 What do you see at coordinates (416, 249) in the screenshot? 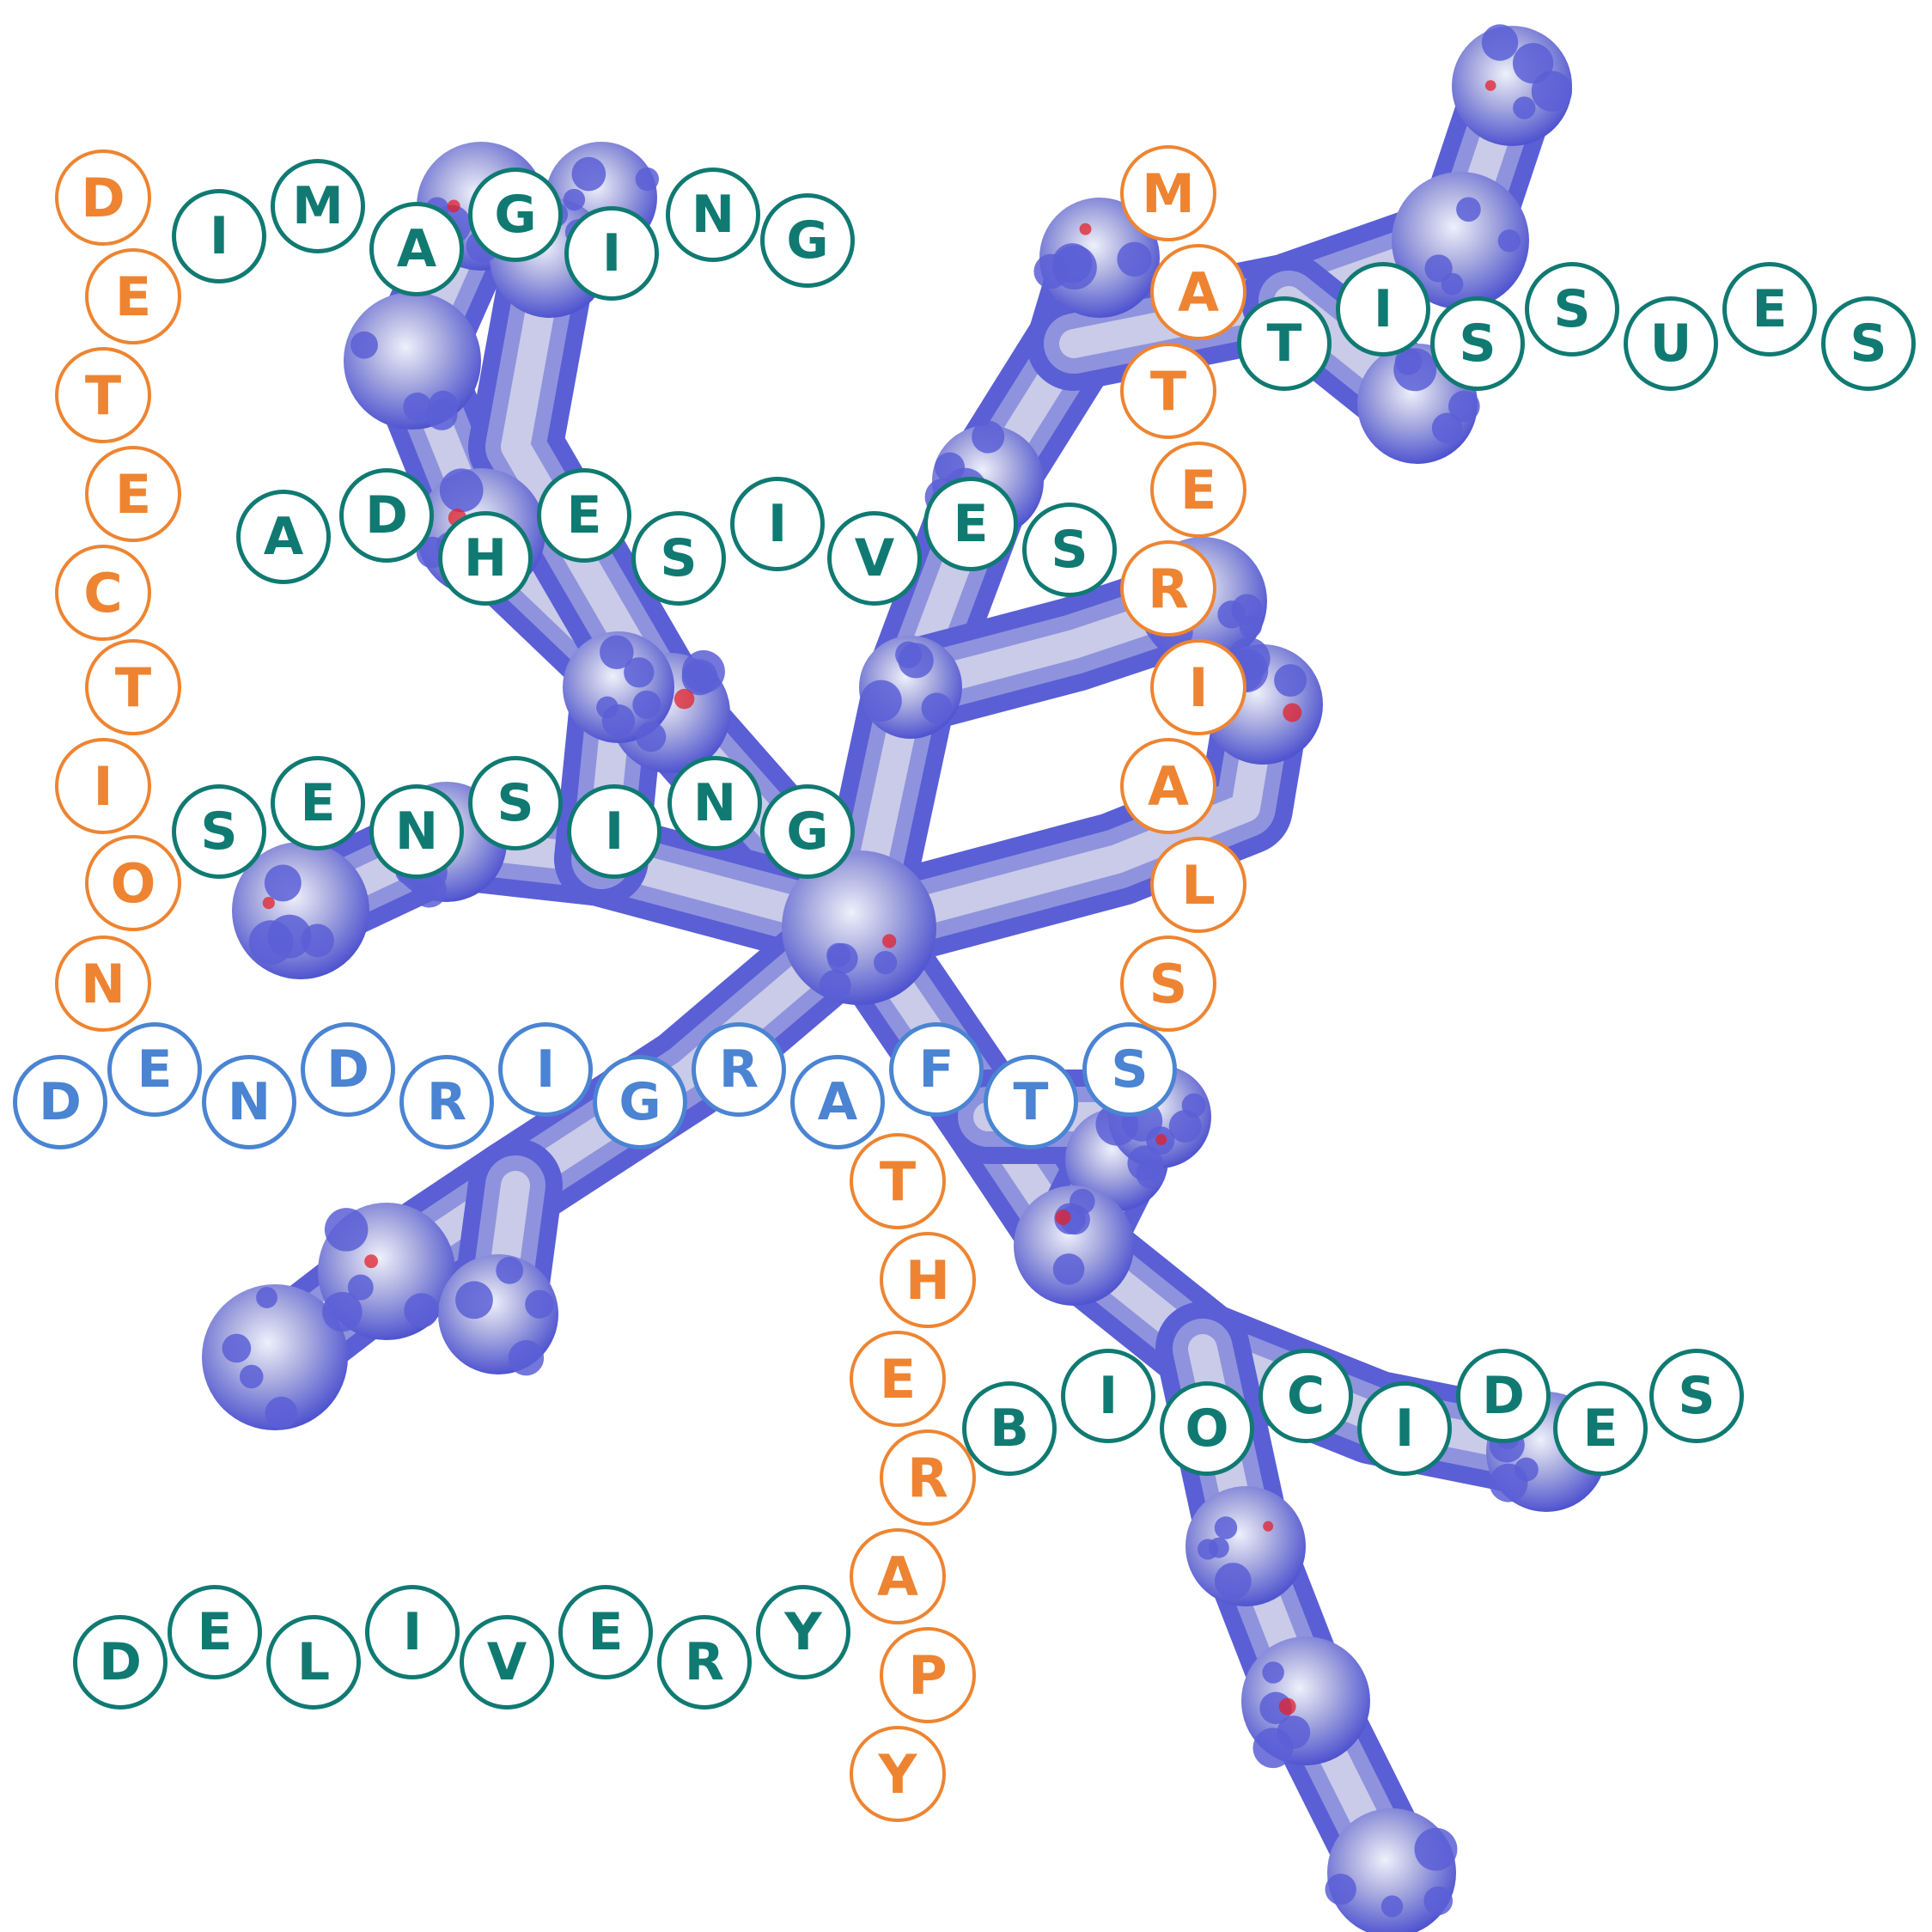
I see `letter-bubble-imaging-2: A` at bounding box center [416, 249].